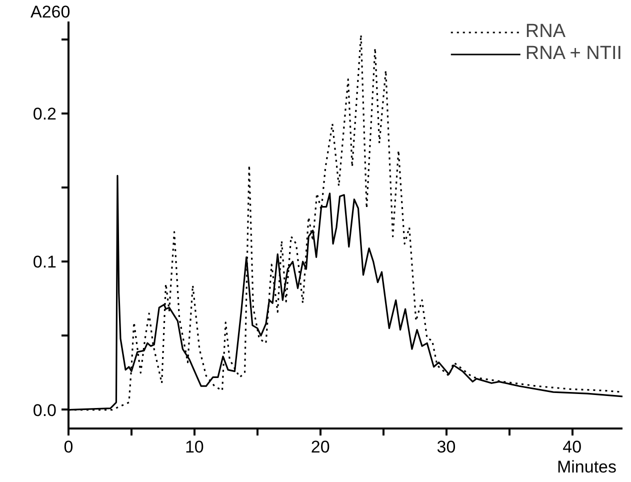 The image size is (631, 482). What do you see at coordinates (44, 262) in the screenshot?
I see `y-tick-label: 0.1` at bounding box center [44, 262].